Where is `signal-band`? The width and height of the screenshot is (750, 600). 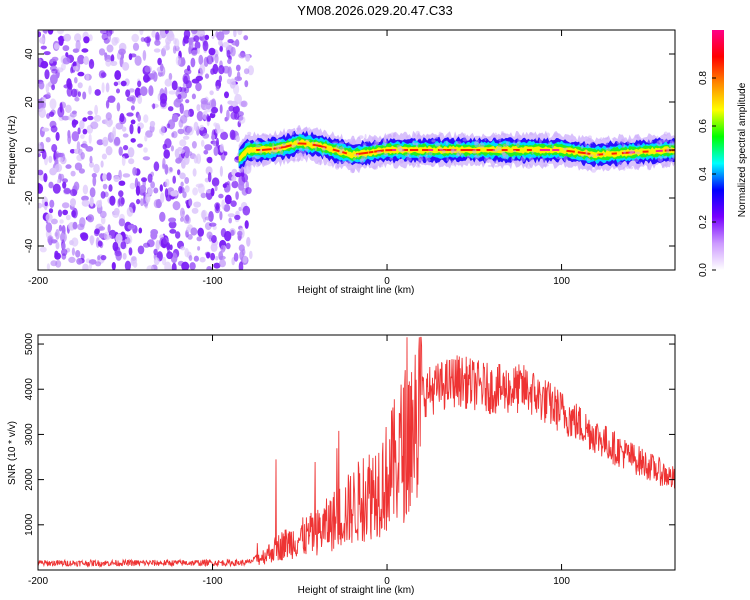
signal-band is located at coordinates (456, 150).